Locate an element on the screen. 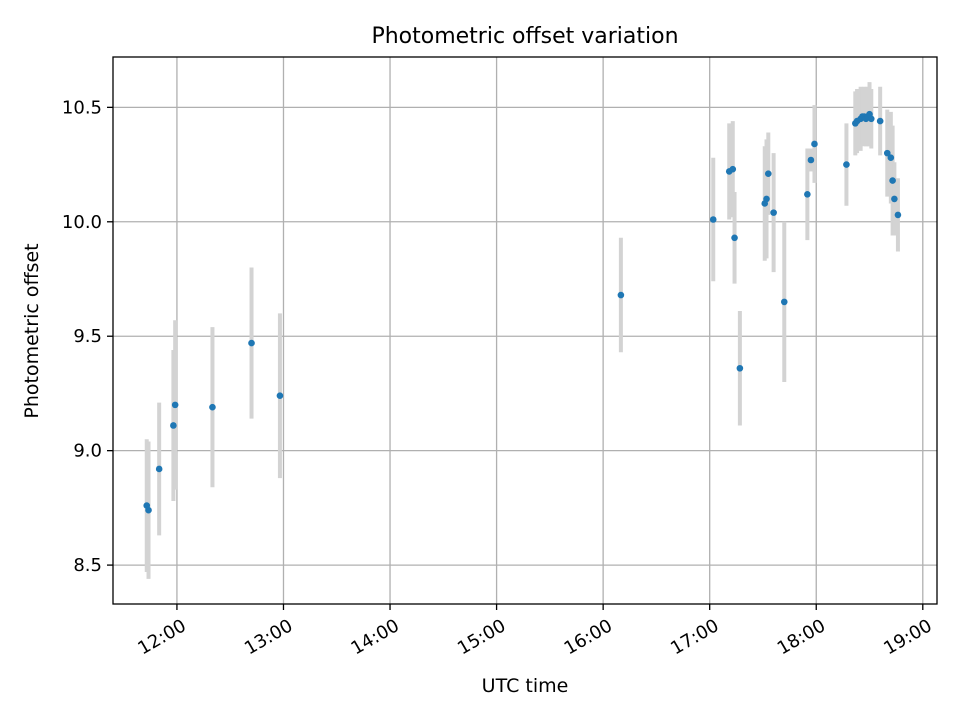 The height and width of the screenshot is (720, 960). x-tick-label: 19:00 is located at coordinates (907, 637).